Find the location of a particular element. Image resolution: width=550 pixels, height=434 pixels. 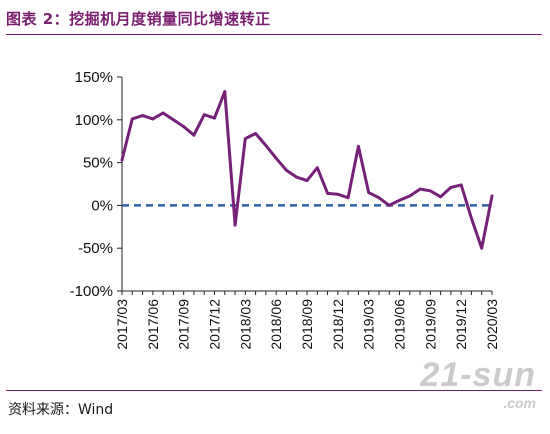

y-tick-label: -100% is located at coordinates (91, 291).